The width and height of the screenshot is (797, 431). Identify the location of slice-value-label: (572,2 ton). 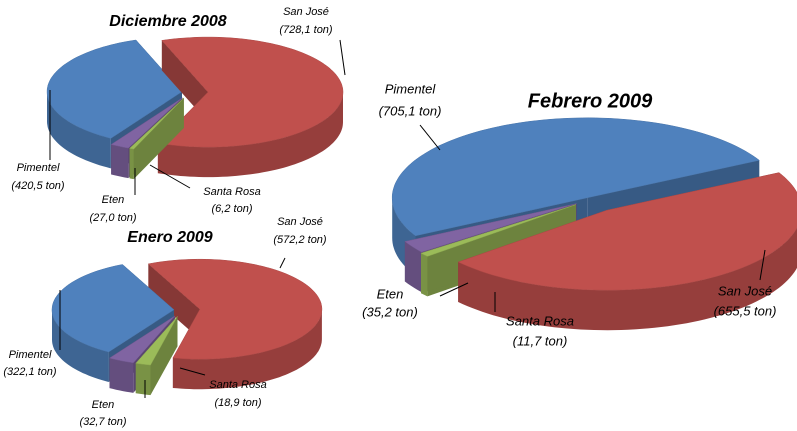
(300, 240).